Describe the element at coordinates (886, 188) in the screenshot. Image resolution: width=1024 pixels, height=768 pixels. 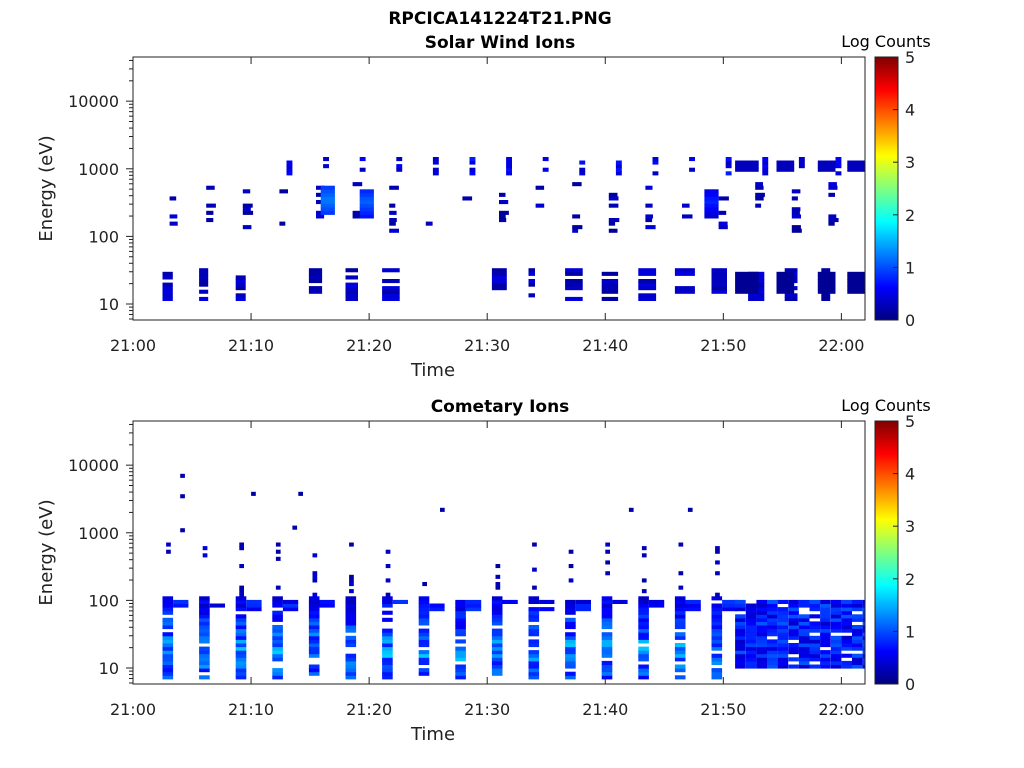
I see `colorbar` at that location.